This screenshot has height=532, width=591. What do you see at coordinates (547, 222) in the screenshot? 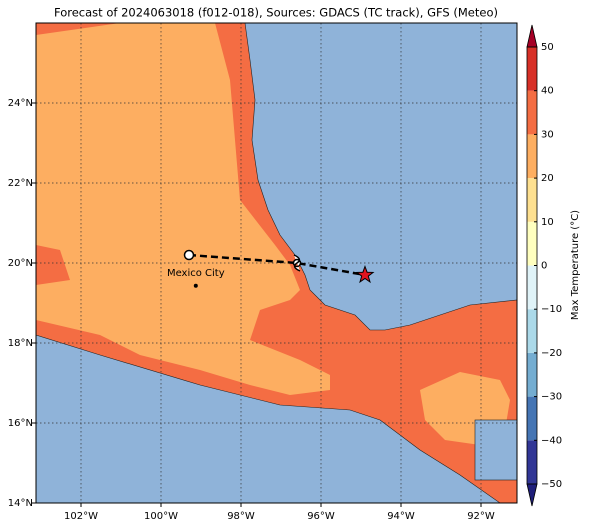
I see `colorbar-tick-label: 10` at bounding box center [547, 222].